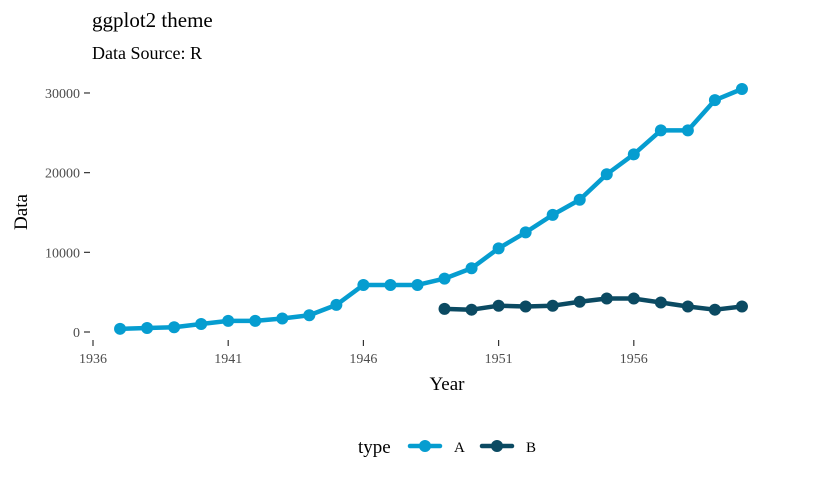  I want to click on series-line-B, so click(593, 304).